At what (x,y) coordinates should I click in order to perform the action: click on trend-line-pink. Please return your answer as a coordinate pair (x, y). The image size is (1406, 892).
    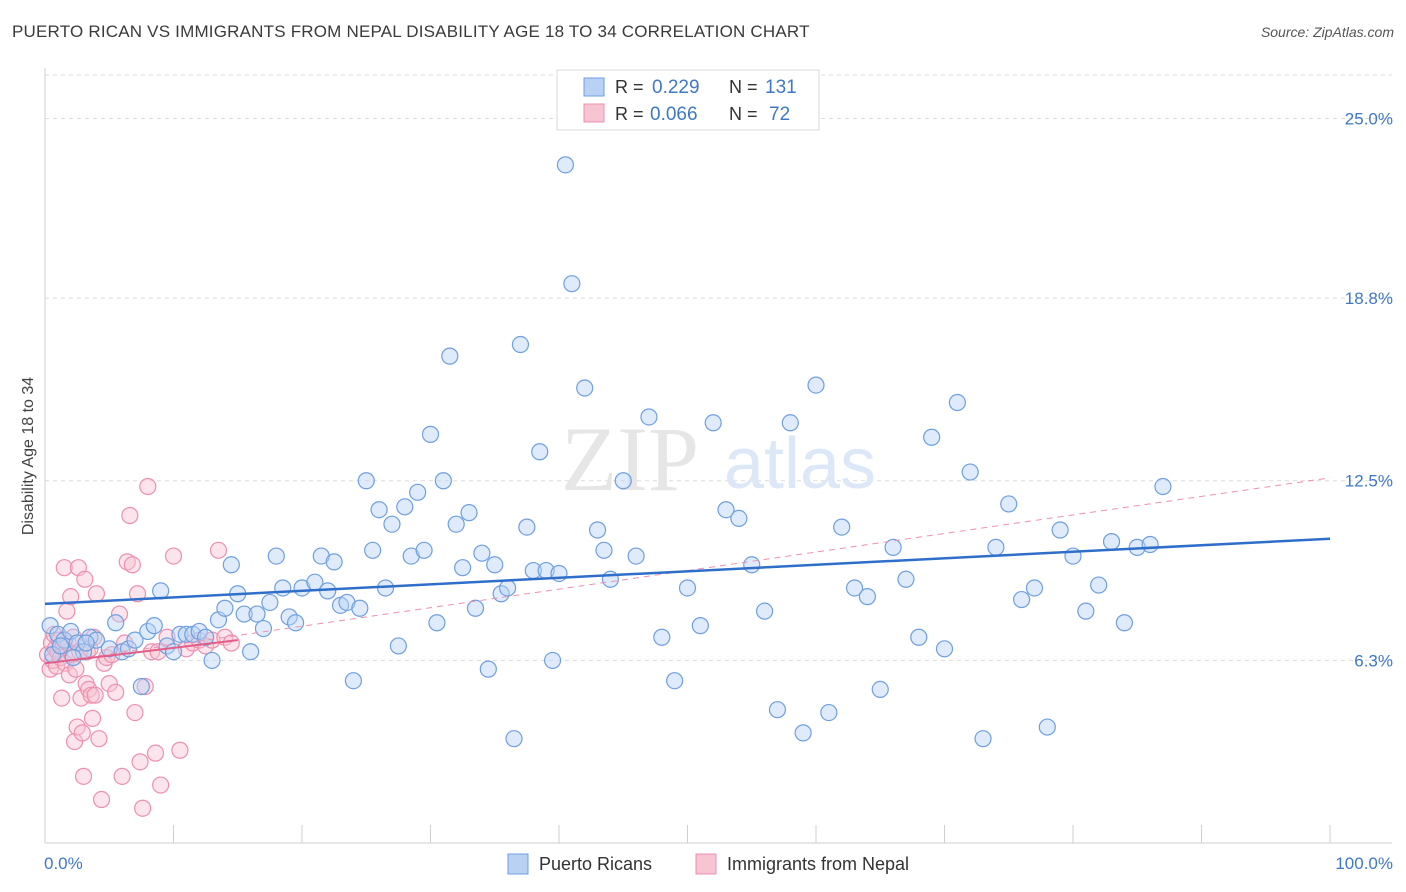
    Looking at the image, I should click on (141, 652).